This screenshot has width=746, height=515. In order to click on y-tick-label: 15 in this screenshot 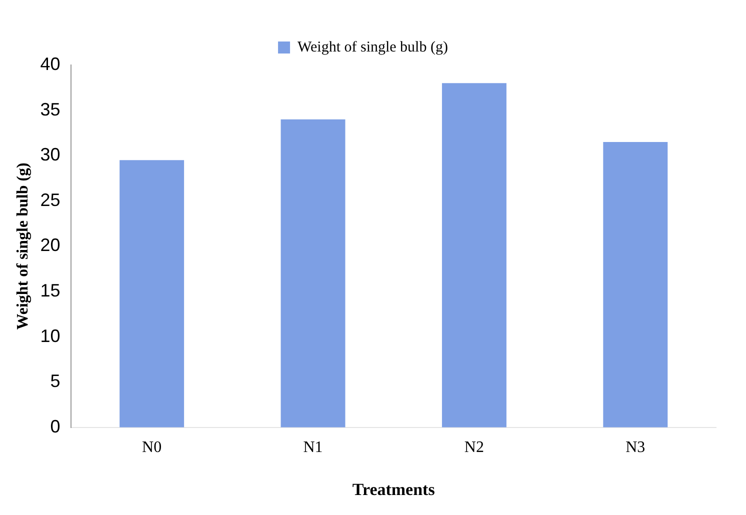, I will do `click(50, 290)`.